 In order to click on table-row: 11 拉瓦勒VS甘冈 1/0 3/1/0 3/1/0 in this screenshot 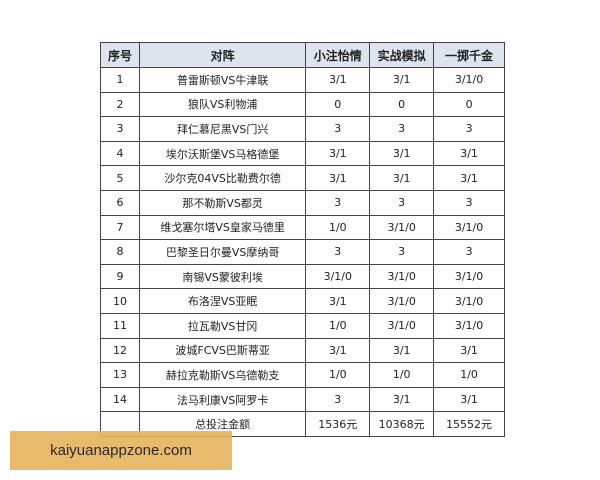, I will do `click(302, 325)`.